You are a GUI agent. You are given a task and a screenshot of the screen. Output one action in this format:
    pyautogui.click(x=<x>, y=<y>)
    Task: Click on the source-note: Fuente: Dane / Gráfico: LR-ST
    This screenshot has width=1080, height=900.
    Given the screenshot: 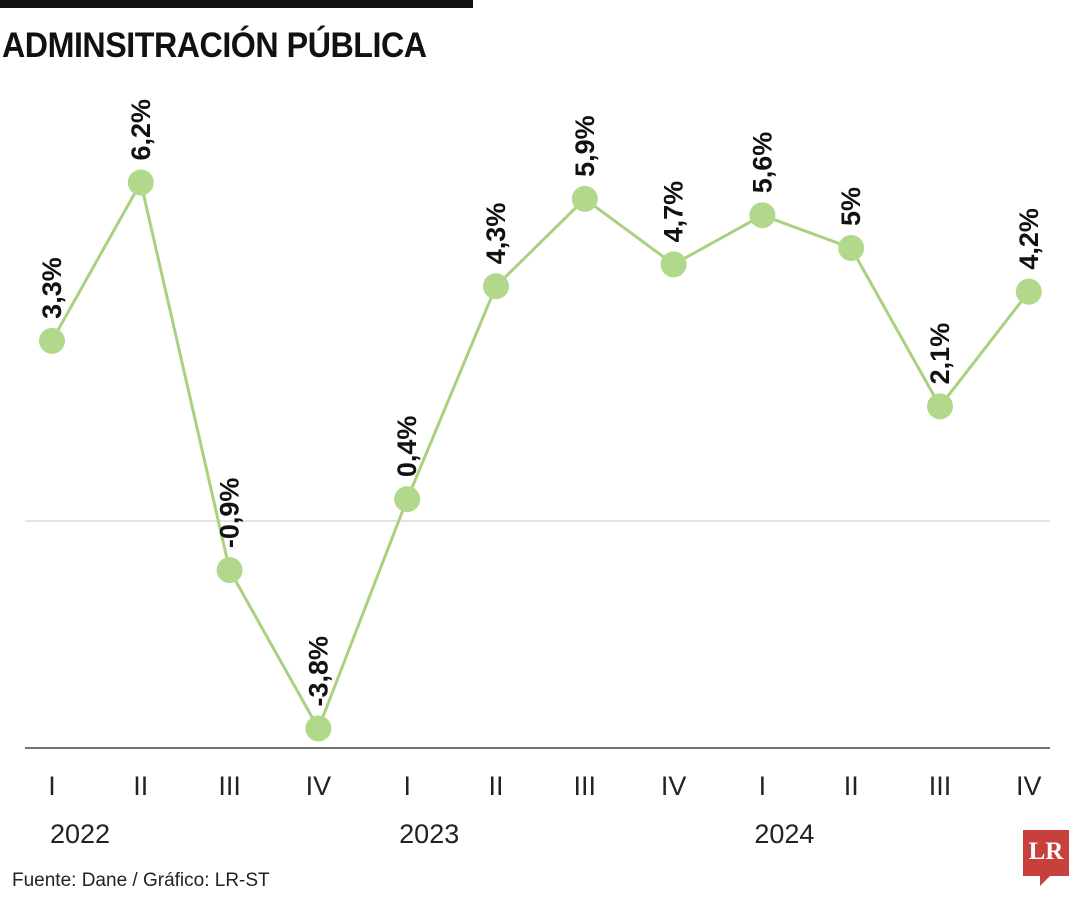 What is the action you would take?
    pyautogui.click(x=141, y=880)
    